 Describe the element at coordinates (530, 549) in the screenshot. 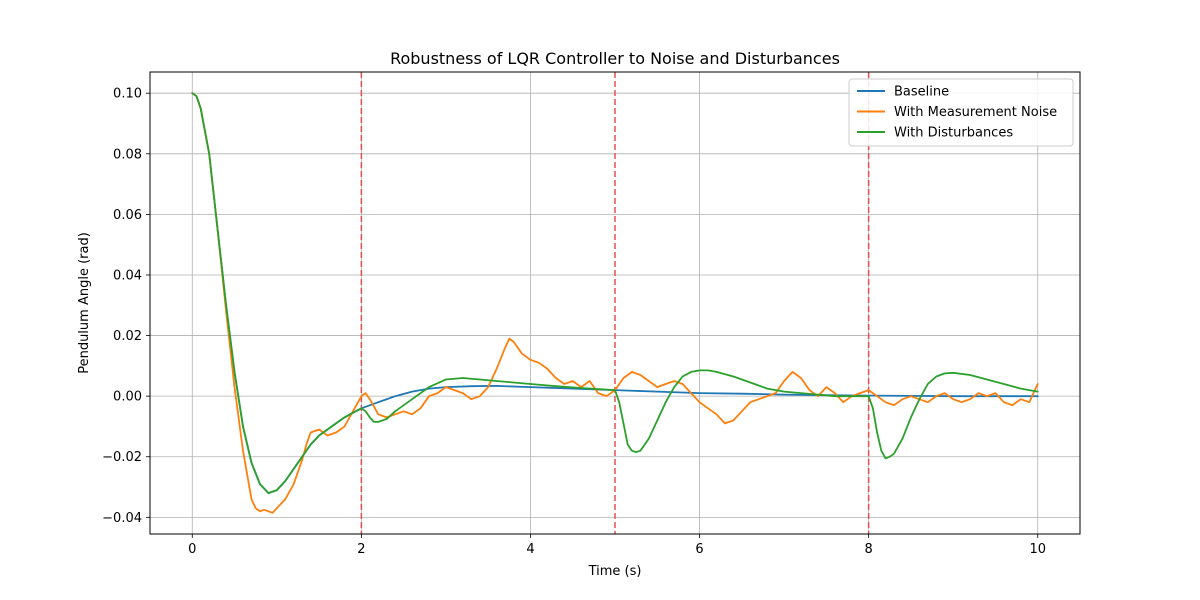

I see `x-tick-label: 4` at that location.